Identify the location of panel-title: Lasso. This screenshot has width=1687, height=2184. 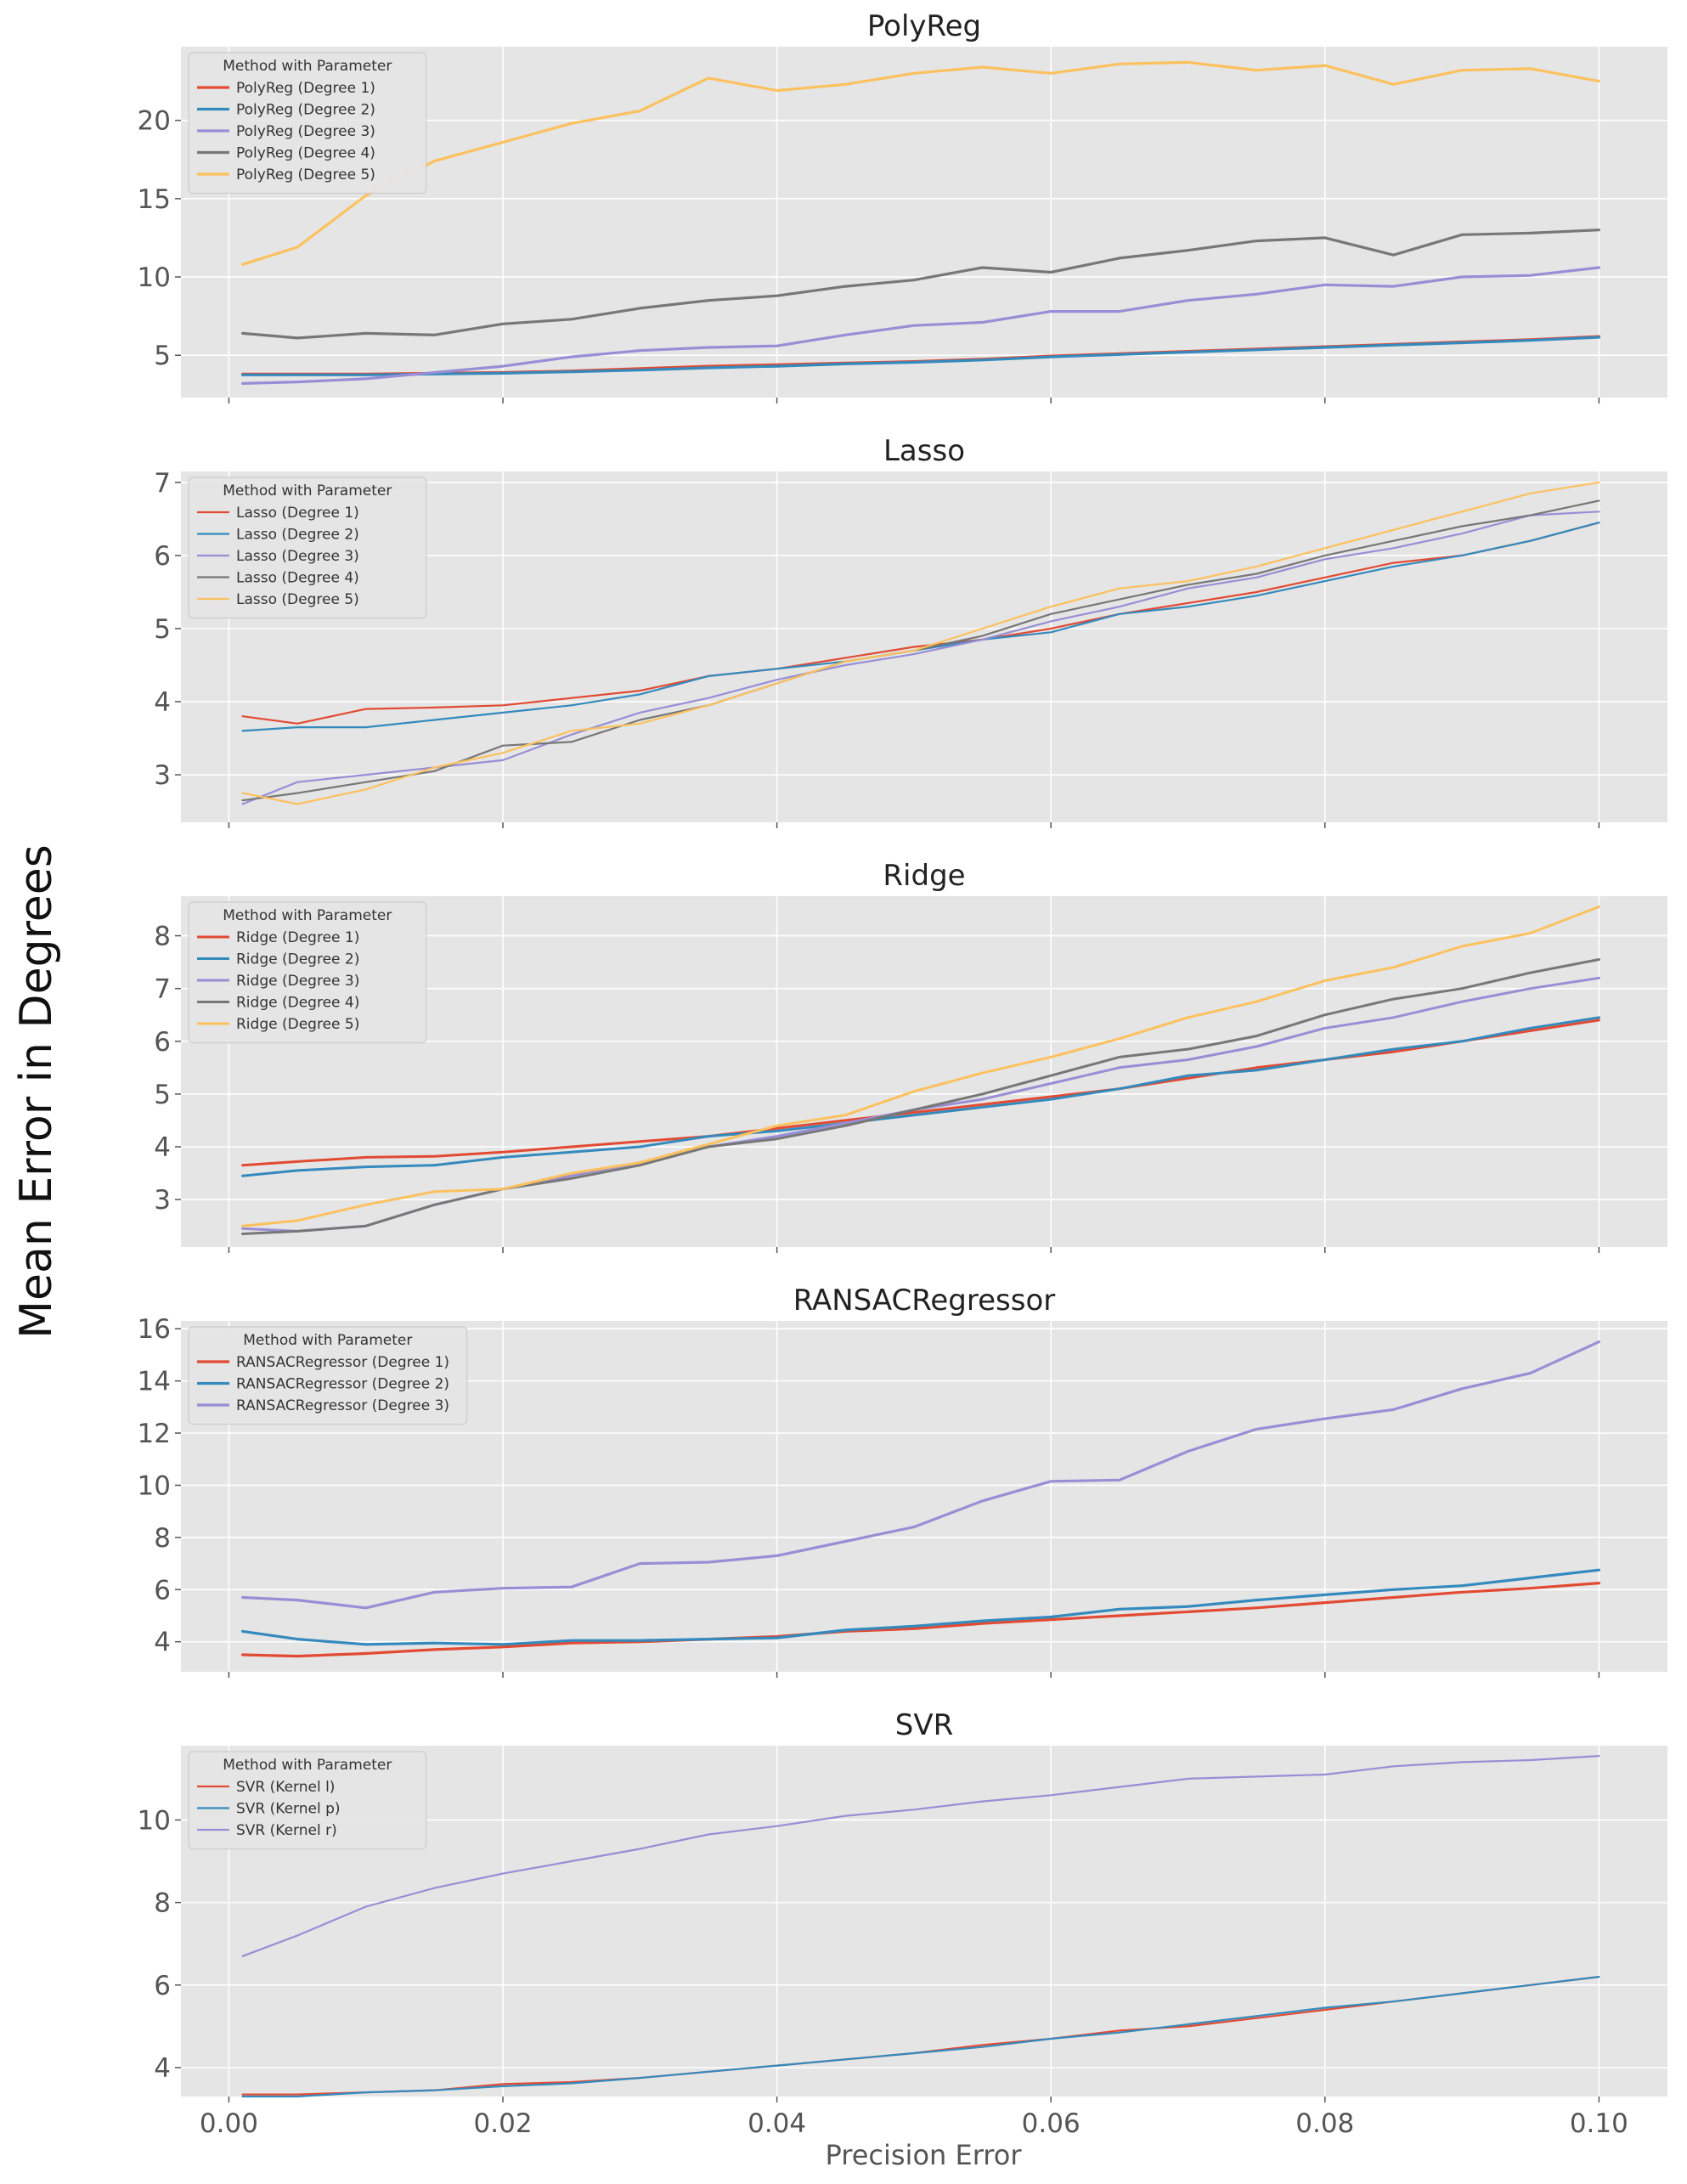
(924, 451).